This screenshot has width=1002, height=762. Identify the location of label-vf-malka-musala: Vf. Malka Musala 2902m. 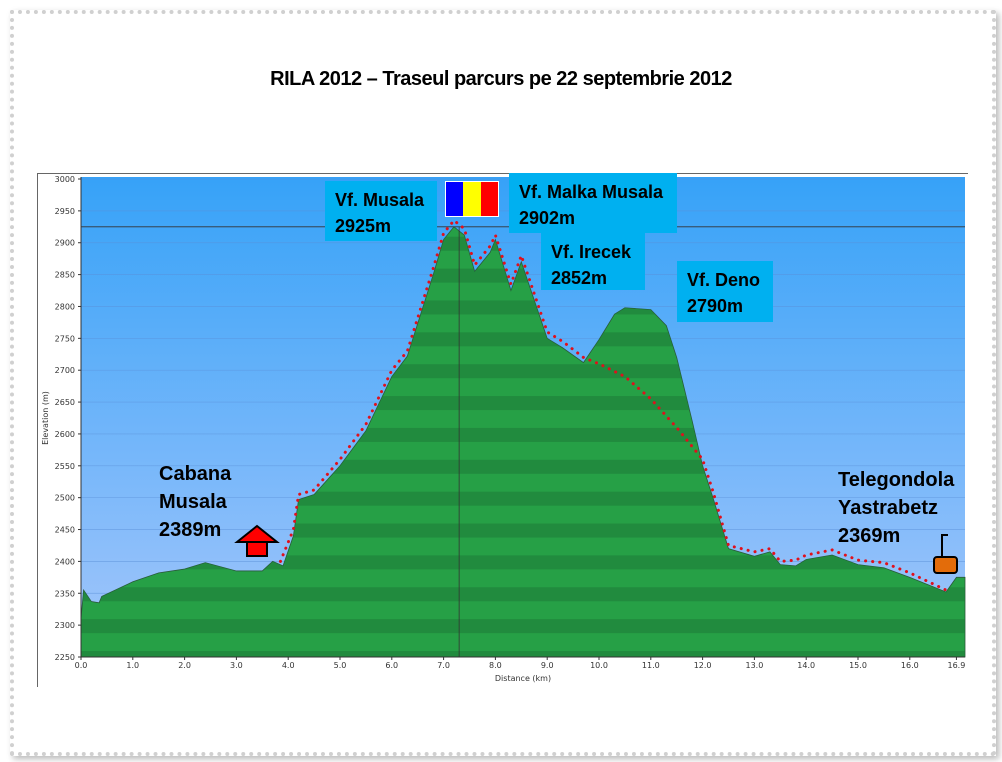
(593, 203).